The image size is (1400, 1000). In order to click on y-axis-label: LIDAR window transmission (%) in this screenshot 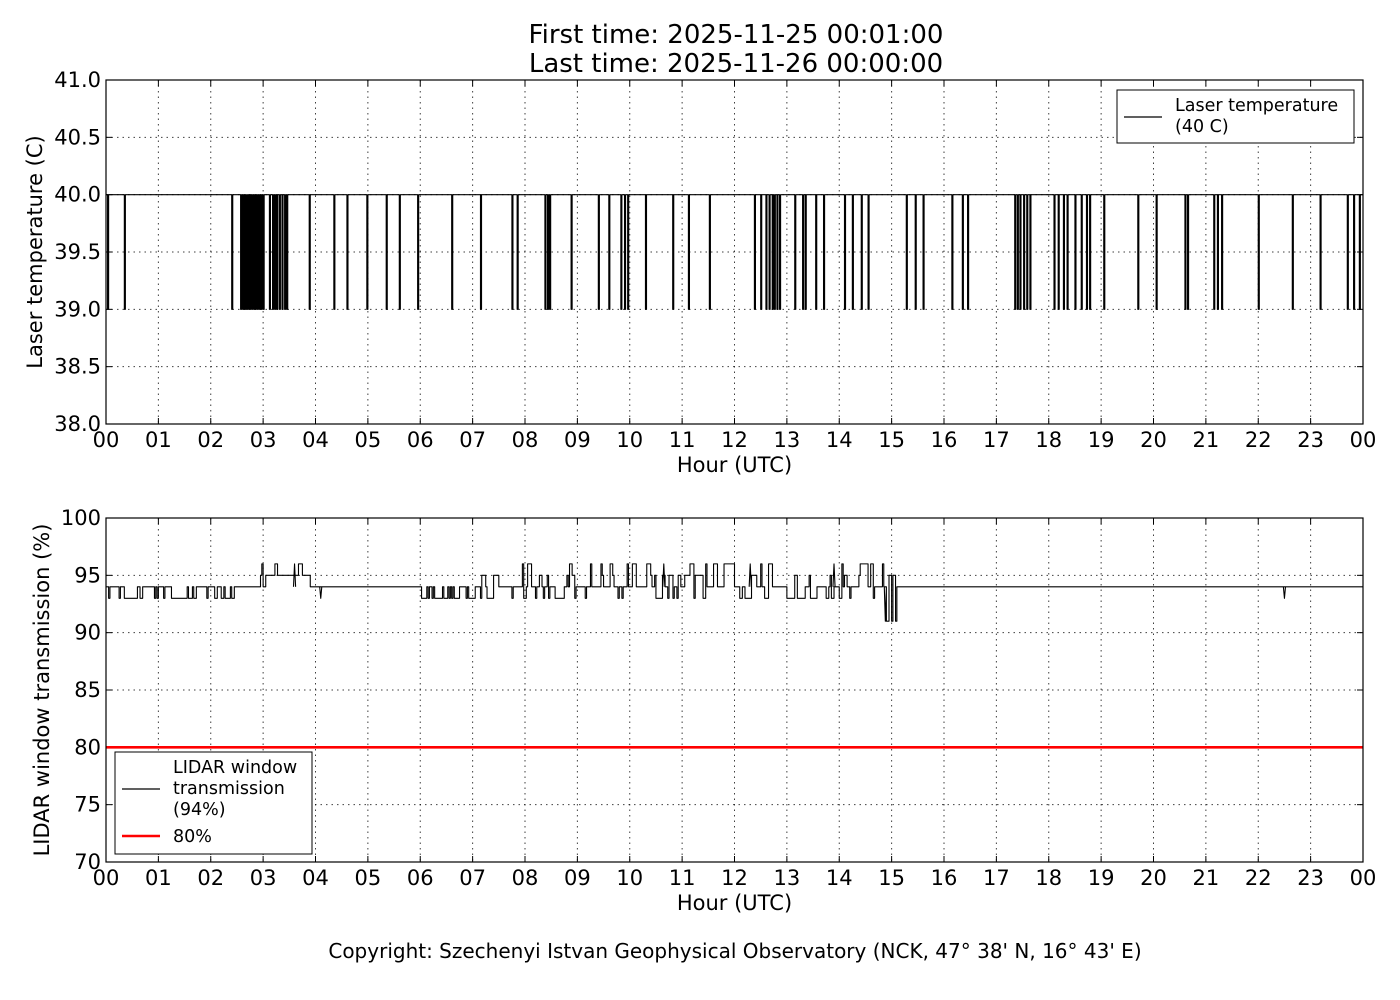, I will do `click(42, 690)`.